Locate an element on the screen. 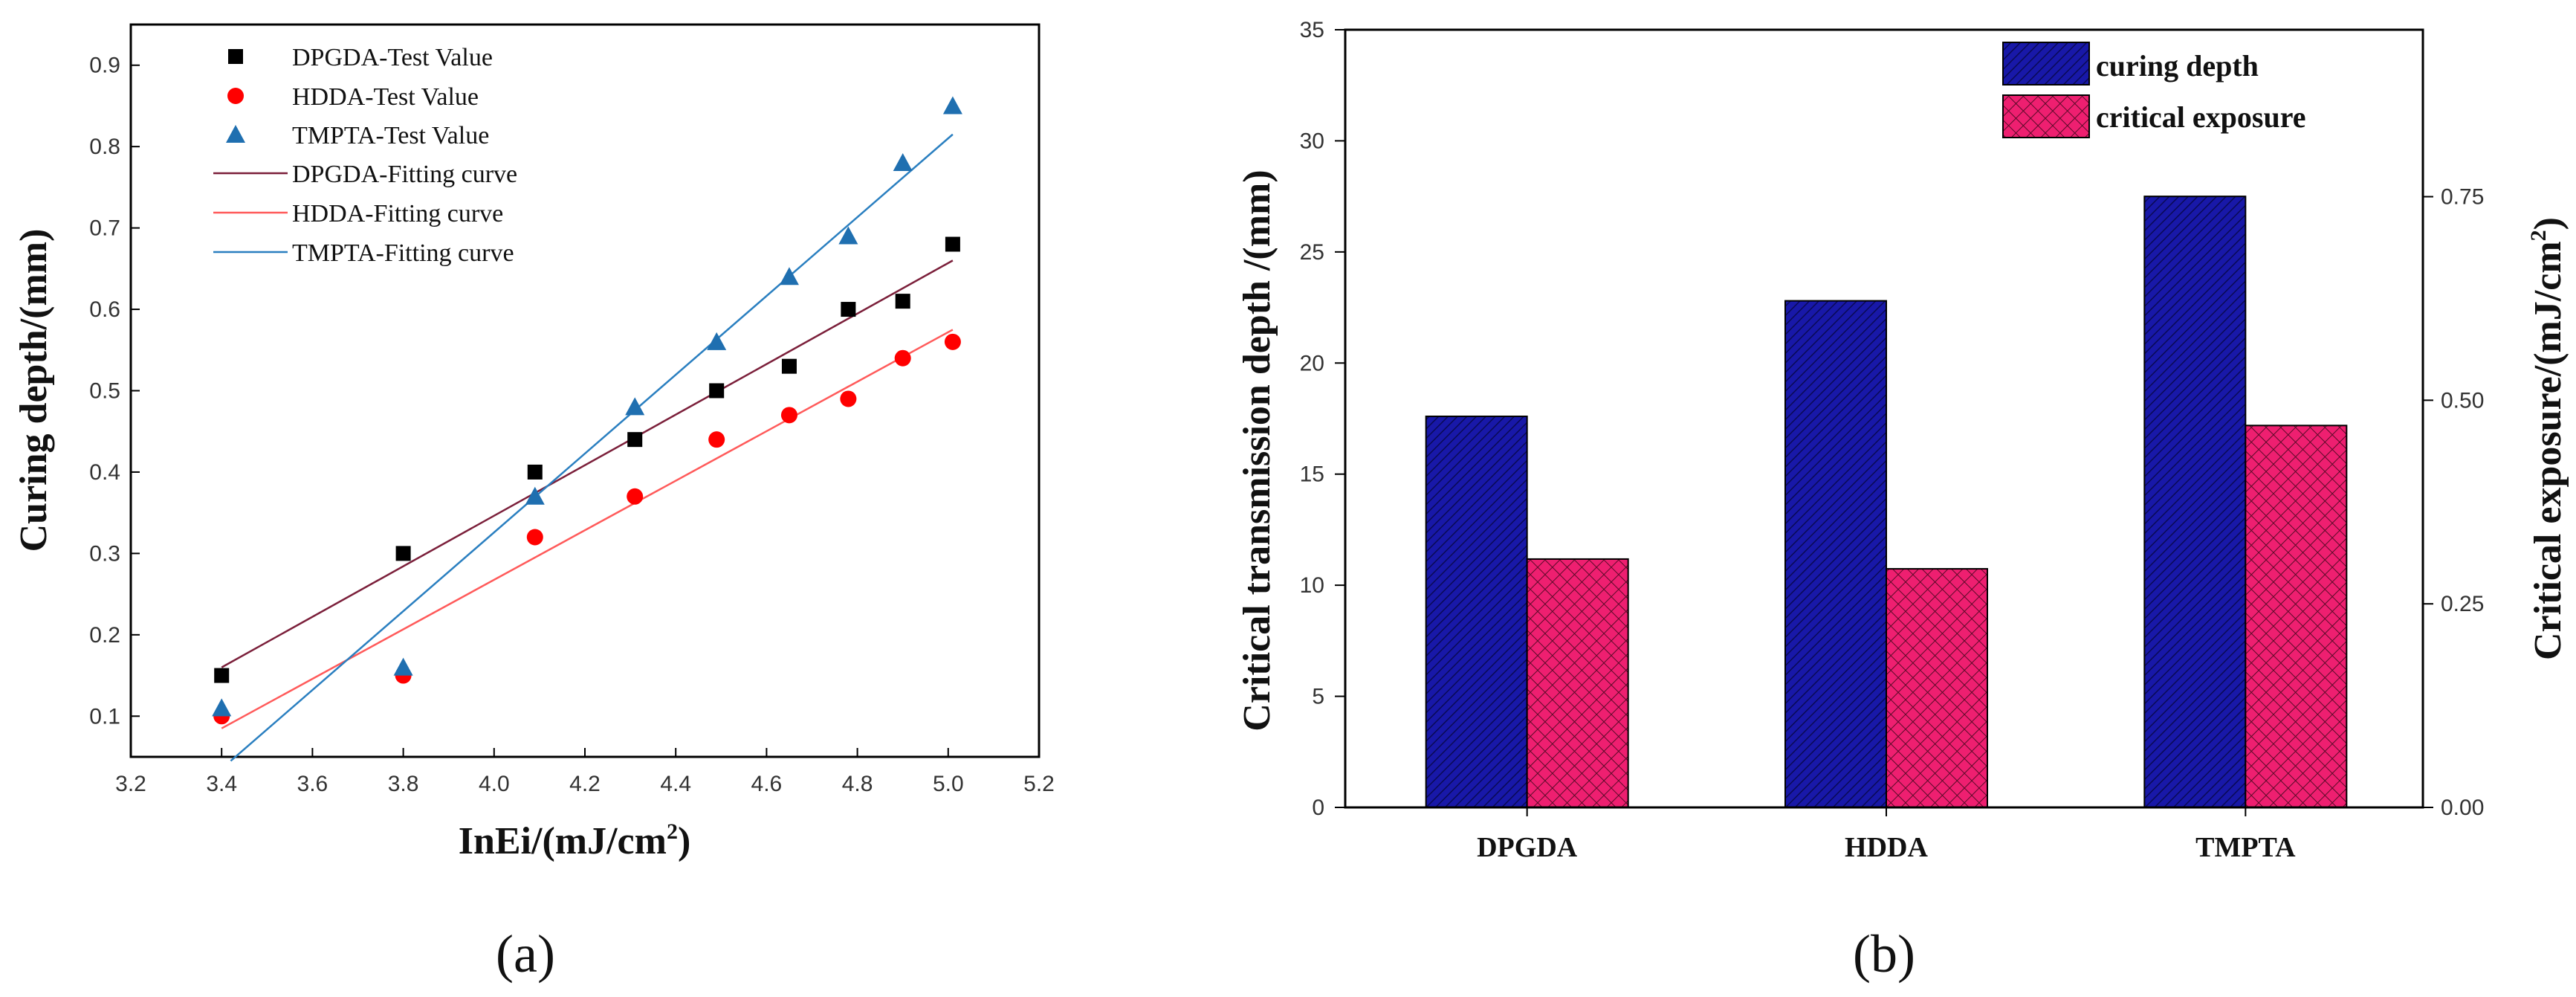 The image size is (2576, 997). chart-b-right-y-axis-title-end: ) is located at coordinates (2548, 223).